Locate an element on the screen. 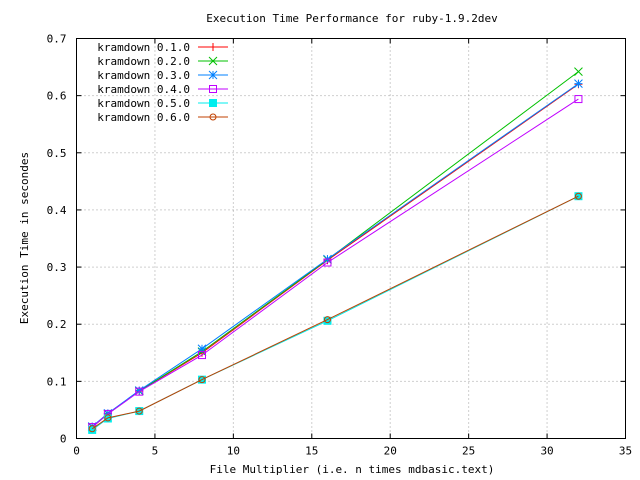  legend-label: kramdown 0.3.0 is located at coordinates (143, 75).